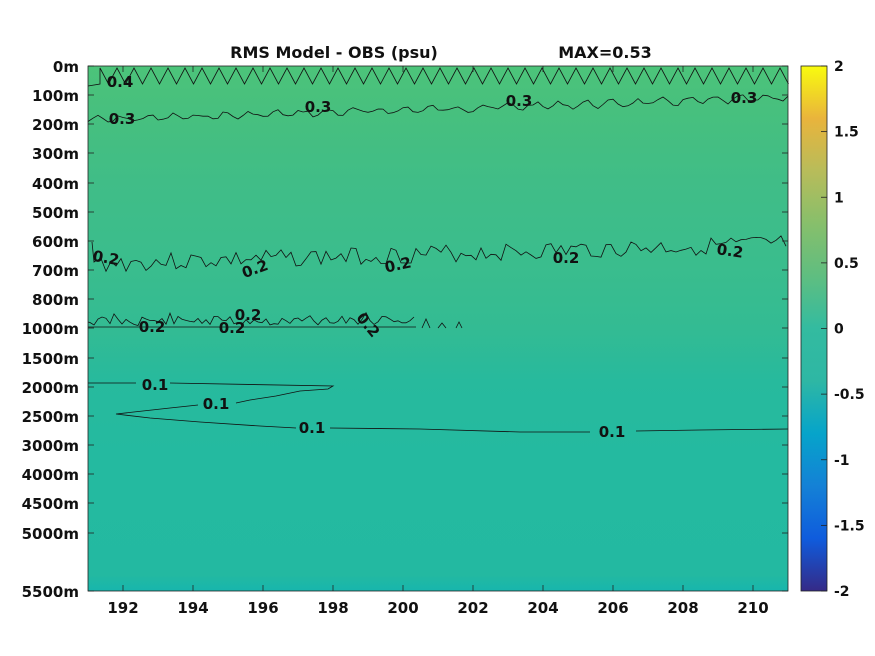  I want to click on y-tick-label: 4000m, so click(50, 475).